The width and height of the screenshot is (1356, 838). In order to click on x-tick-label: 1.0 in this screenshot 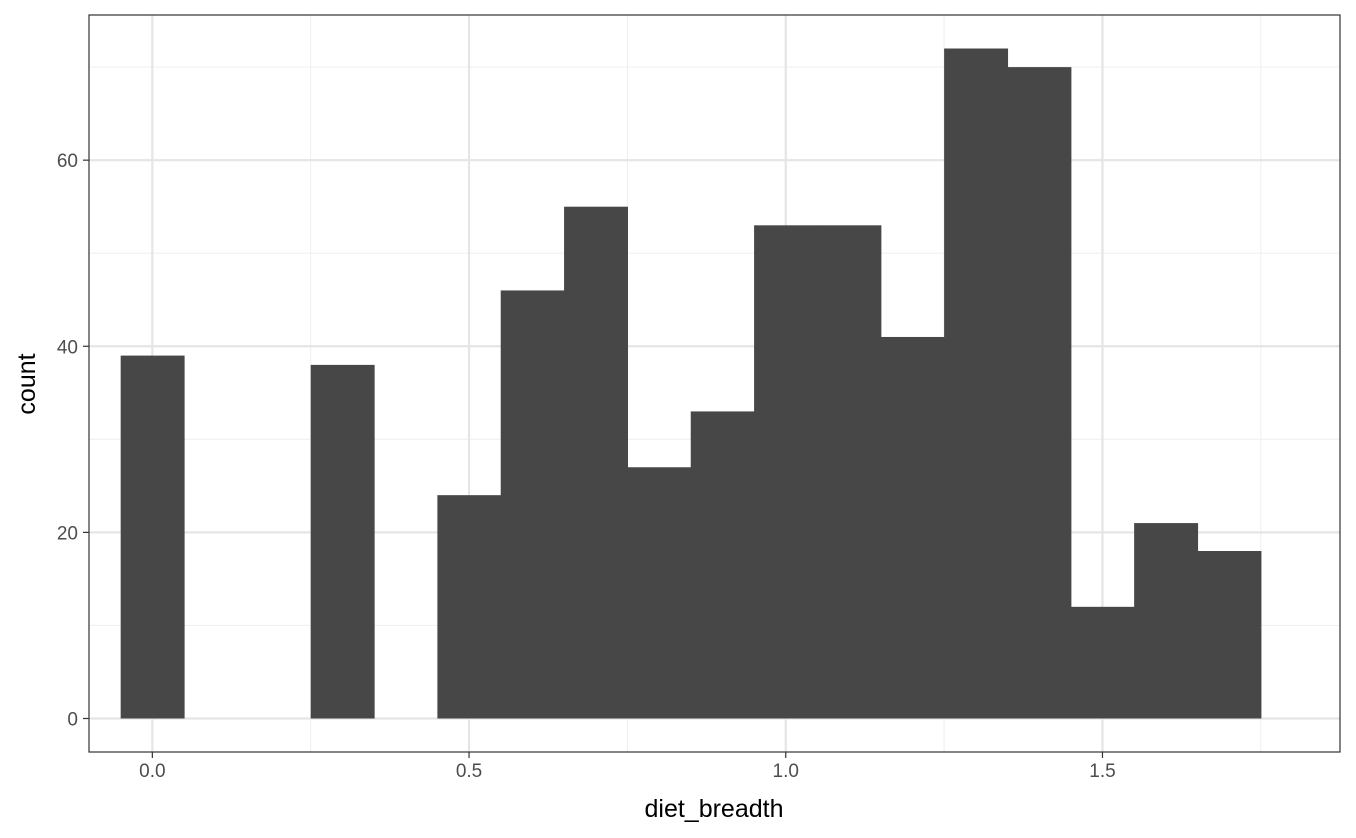, I will do `click(786, 771)`.